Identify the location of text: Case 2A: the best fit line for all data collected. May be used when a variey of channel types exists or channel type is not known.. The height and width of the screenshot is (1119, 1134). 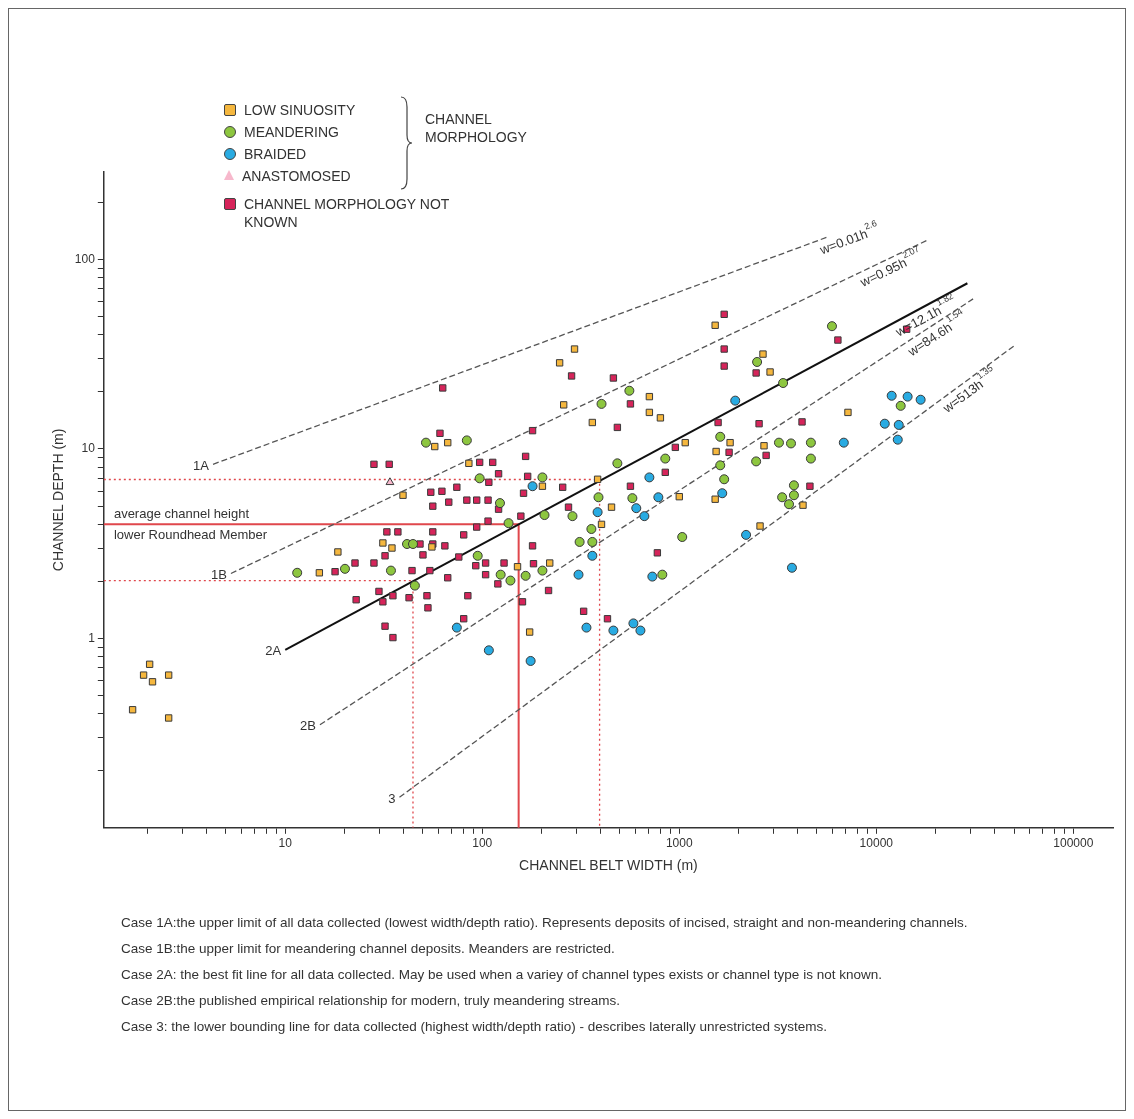
(502, 974).